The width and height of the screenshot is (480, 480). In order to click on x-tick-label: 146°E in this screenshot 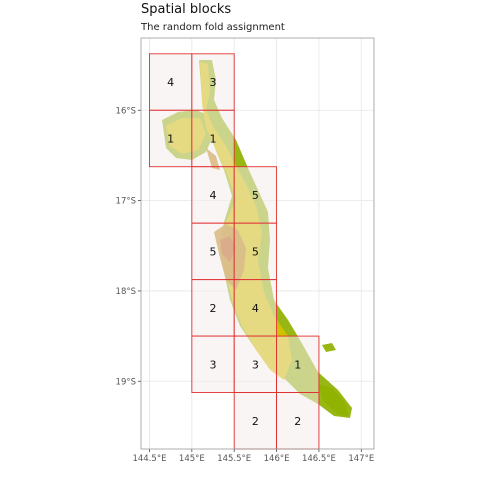, I will do `click(277, 459)`.